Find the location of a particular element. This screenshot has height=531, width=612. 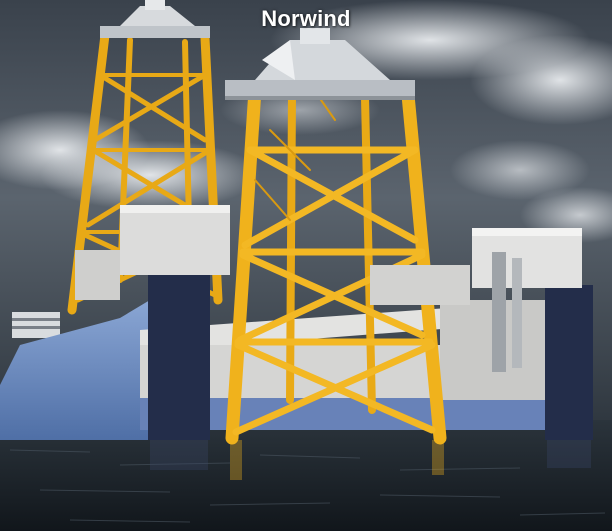

reflections is located at coordinates (370, 460).